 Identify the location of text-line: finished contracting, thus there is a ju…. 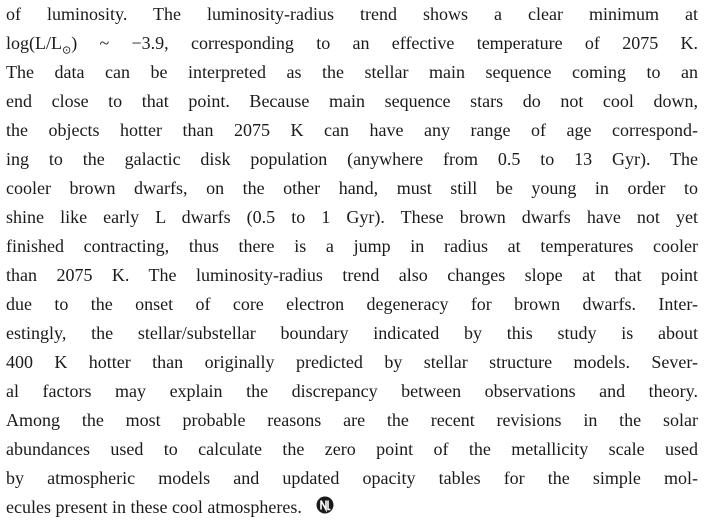
(352, 246).